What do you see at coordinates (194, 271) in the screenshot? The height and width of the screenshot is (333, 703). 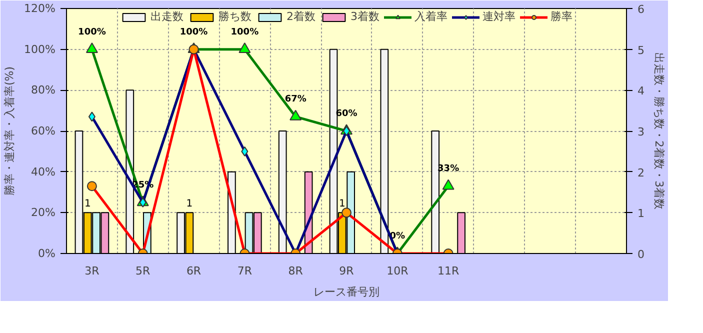 I see `x-tick-label: 6R` at bounding box center [194, 271].